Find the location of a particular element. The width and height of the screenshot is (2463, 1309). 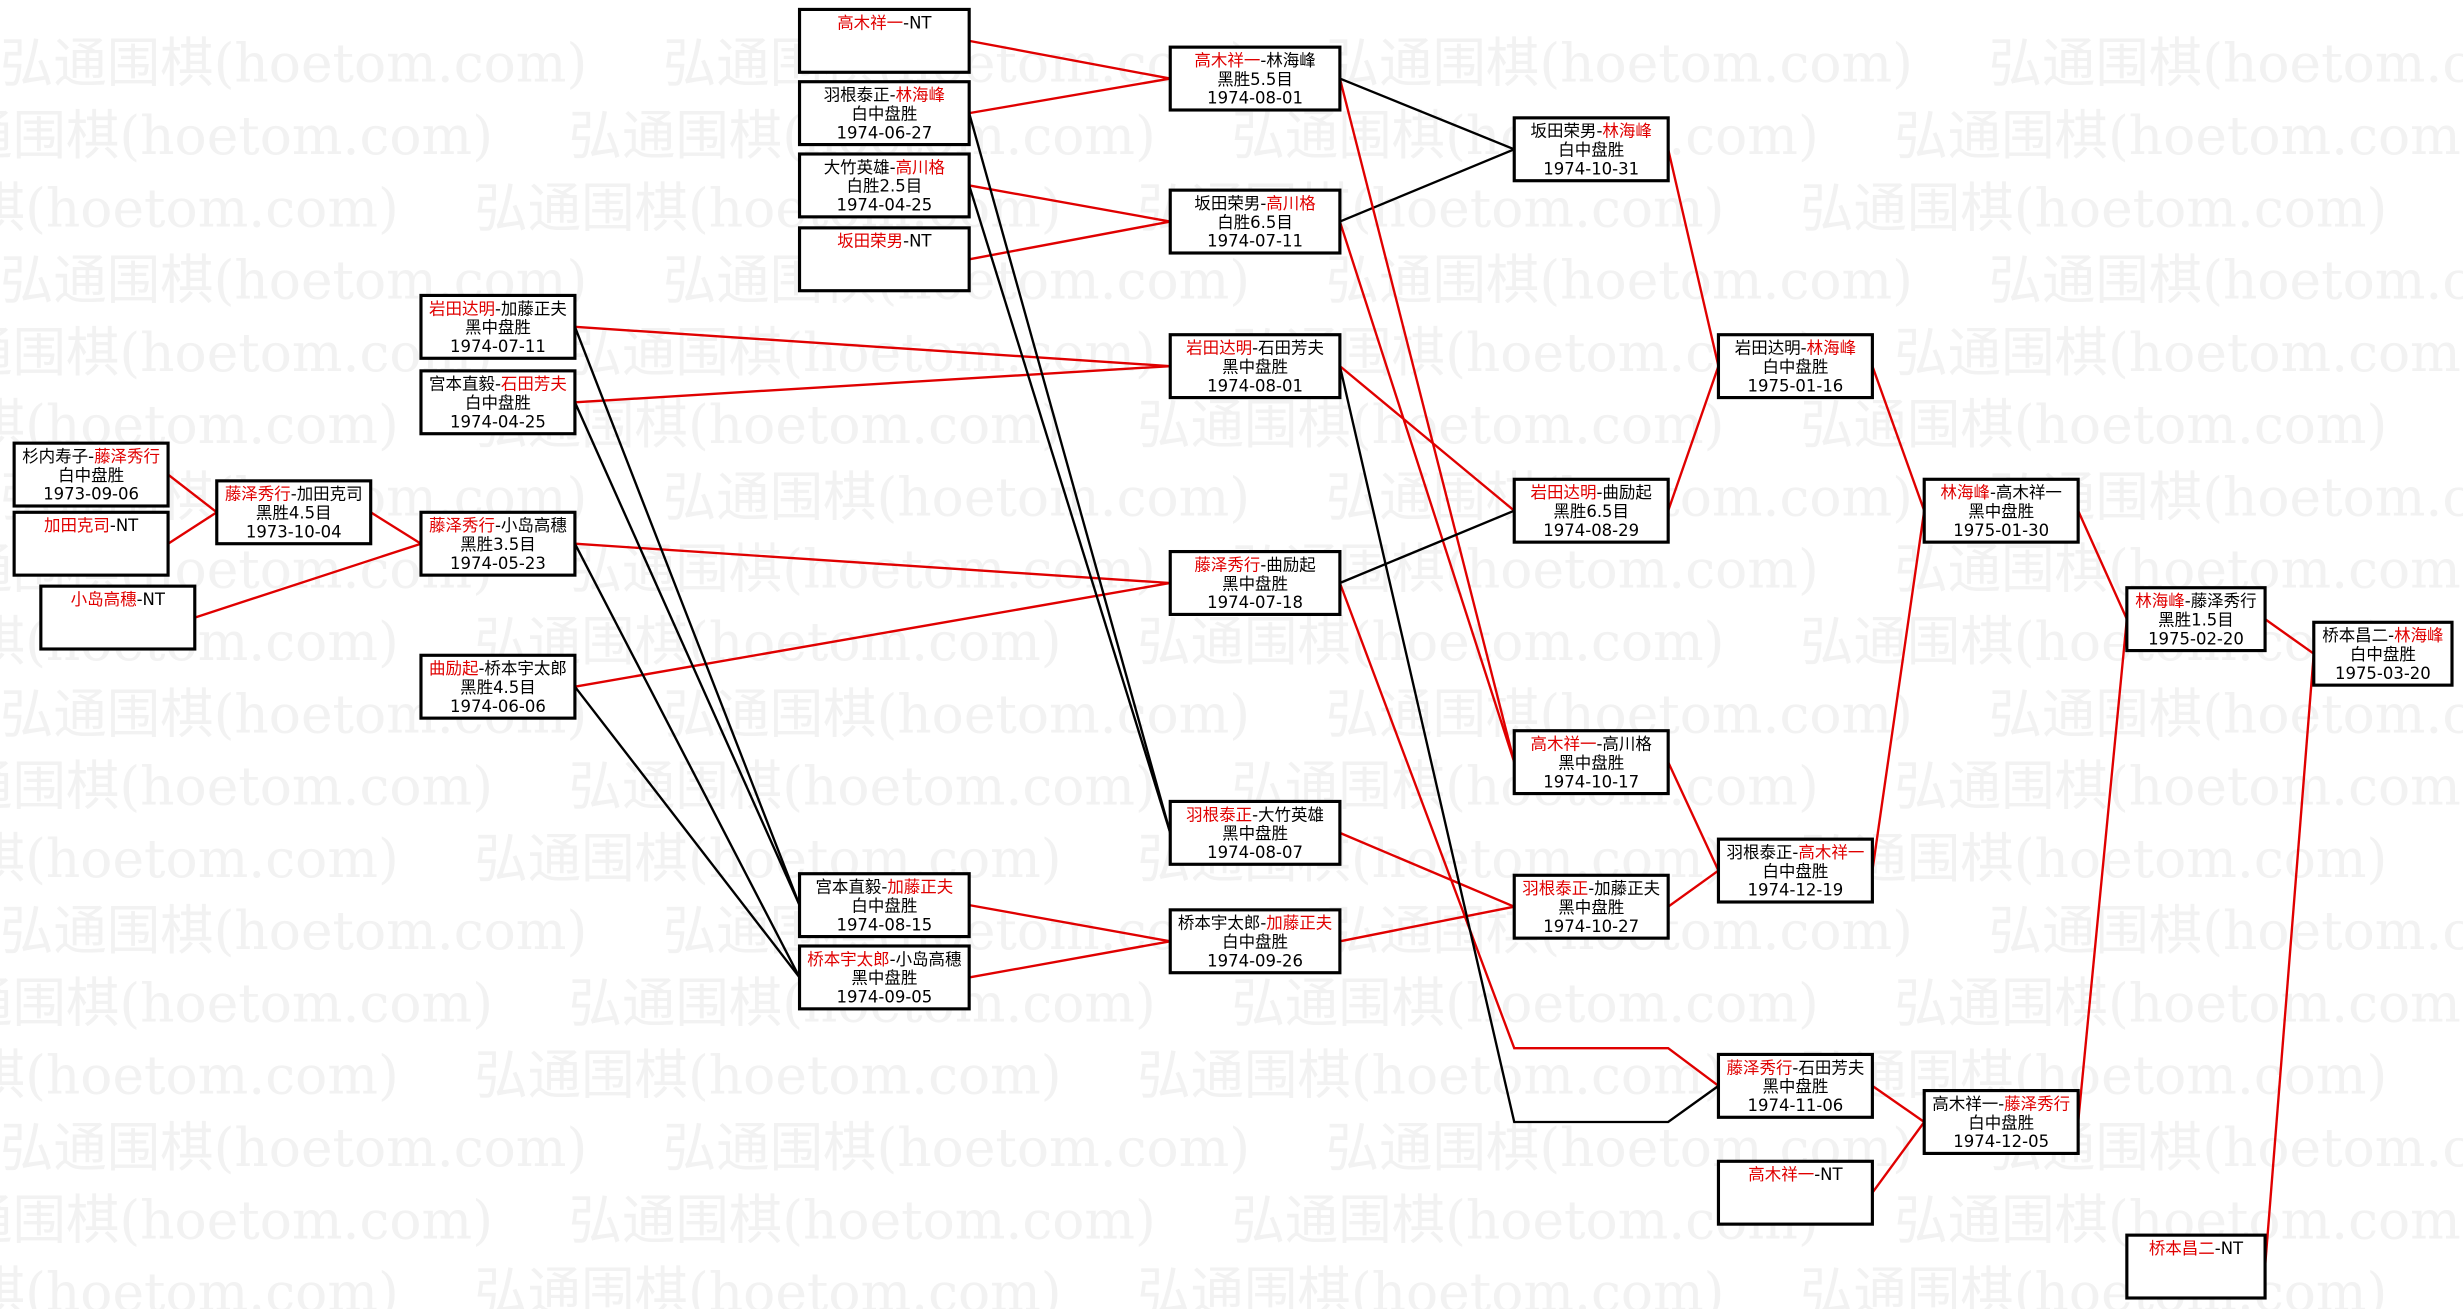

bracket-line-E2-F1 is located at coordinates (1427, 185).